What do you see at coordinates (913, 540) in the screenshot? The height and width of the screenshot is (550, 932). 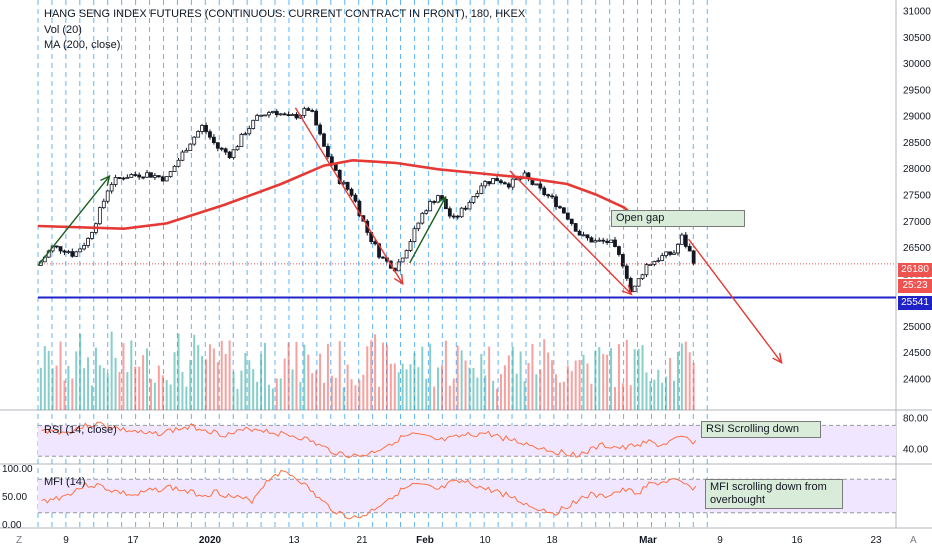 I see `auto-scale-button: A` at bounding box center [913, 540].